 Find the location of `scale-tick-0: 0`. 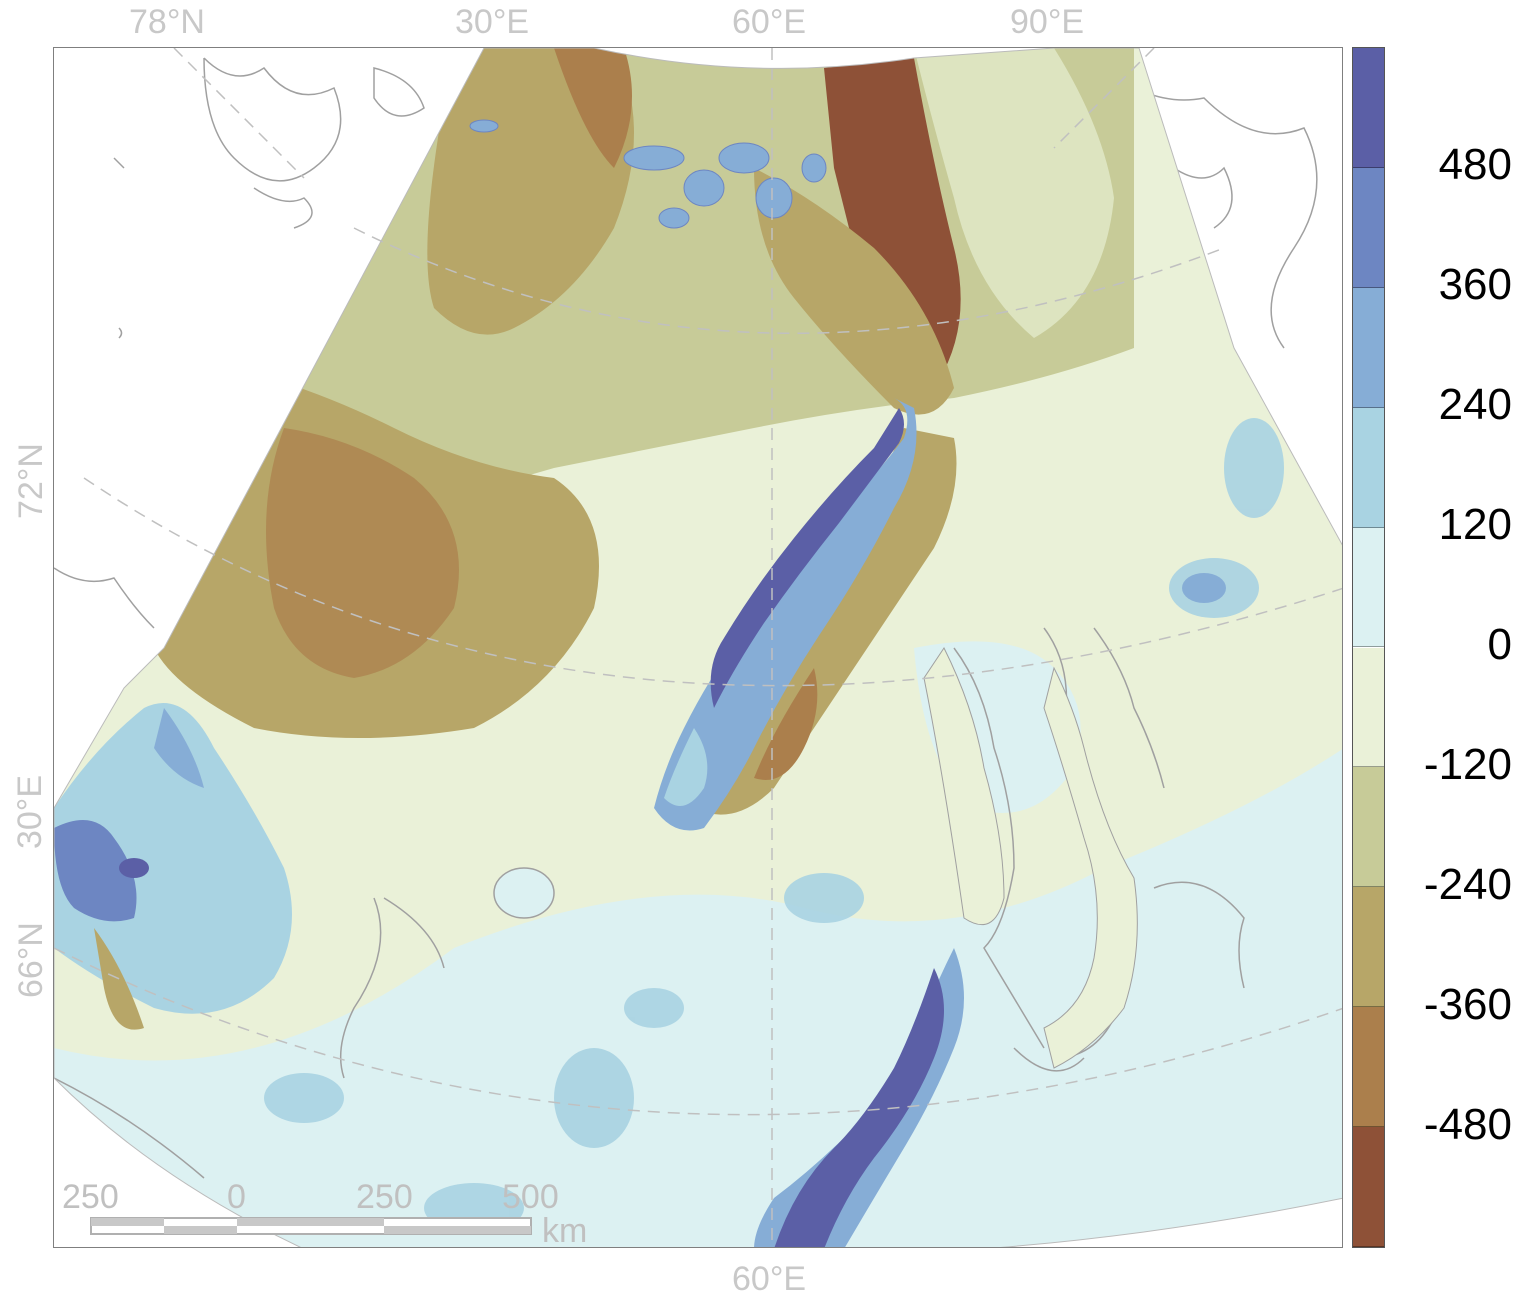

scale-tick-0: 0 is located at coordinates (236, 1197).